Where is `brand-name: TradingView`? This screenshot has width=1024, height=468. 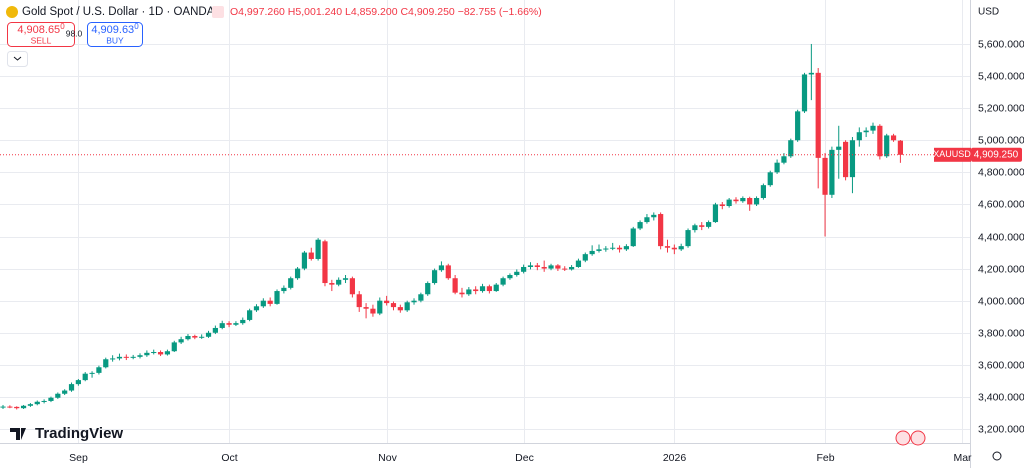 brand-name: TradingView is located at coordinates (79, 433).